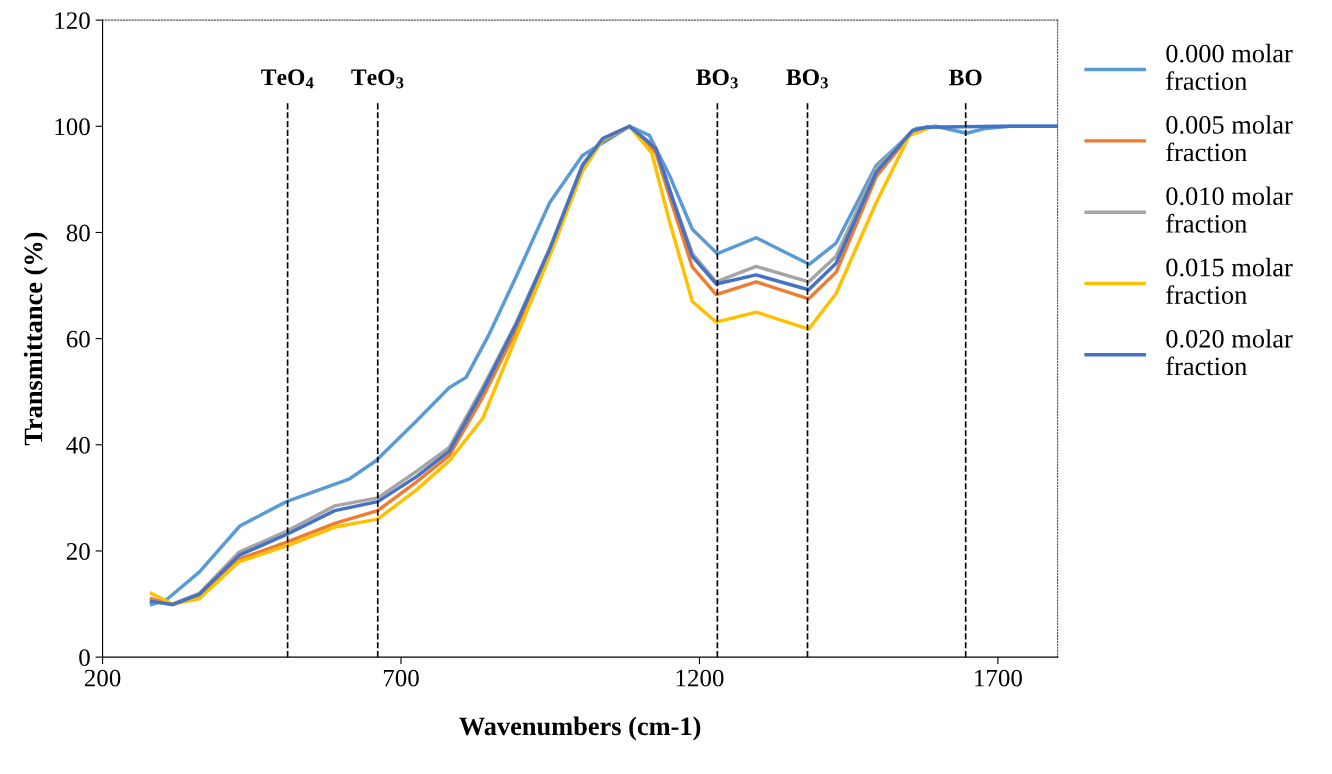 This screenshot has height=774, width=1332. Describe the element at coordinates (78, 551) in the screenshot. I see `y-tick-label: 20` at that location.